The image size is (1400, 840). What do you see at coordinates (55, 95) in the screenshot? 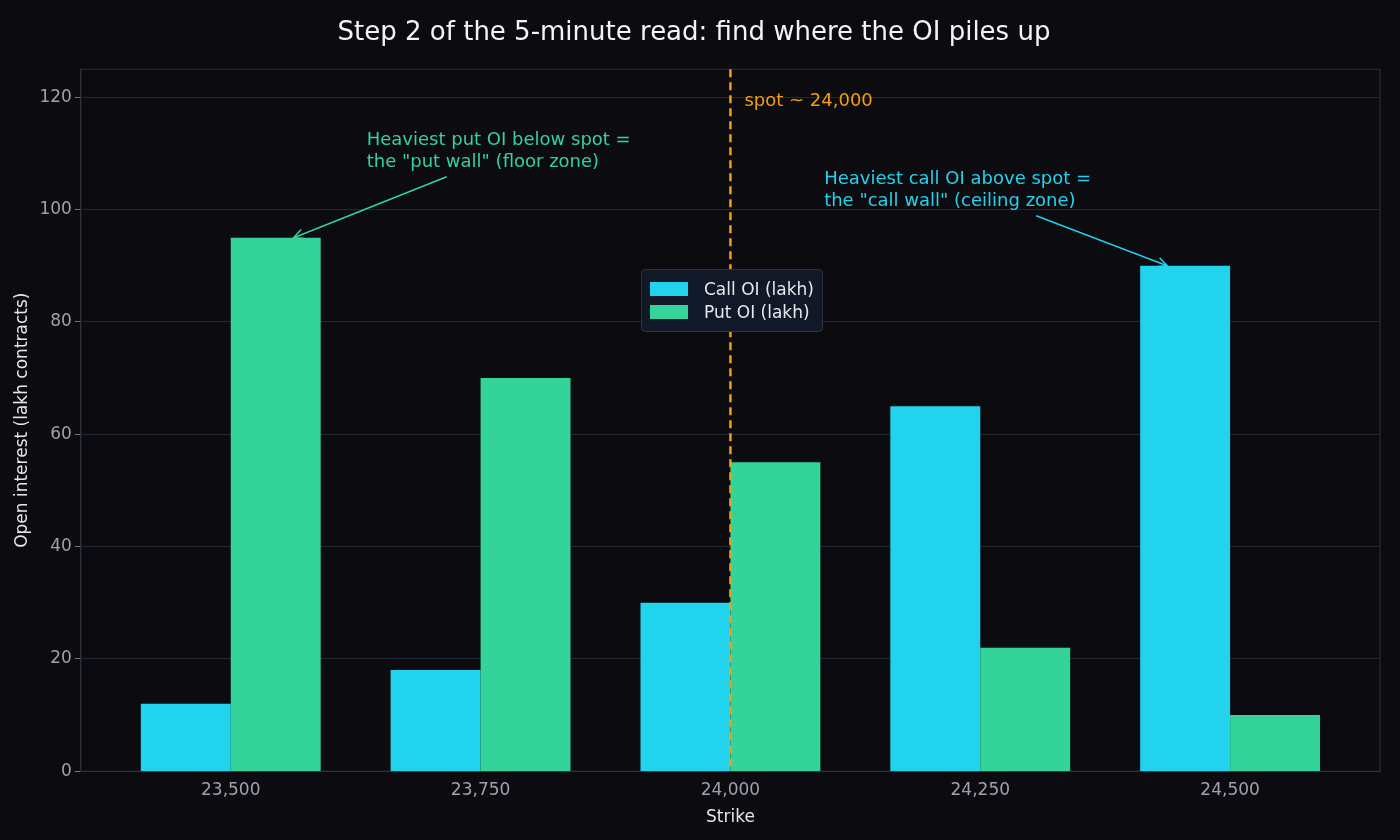
I see `y-tick-label: 120` at bounding box center [55, 95].